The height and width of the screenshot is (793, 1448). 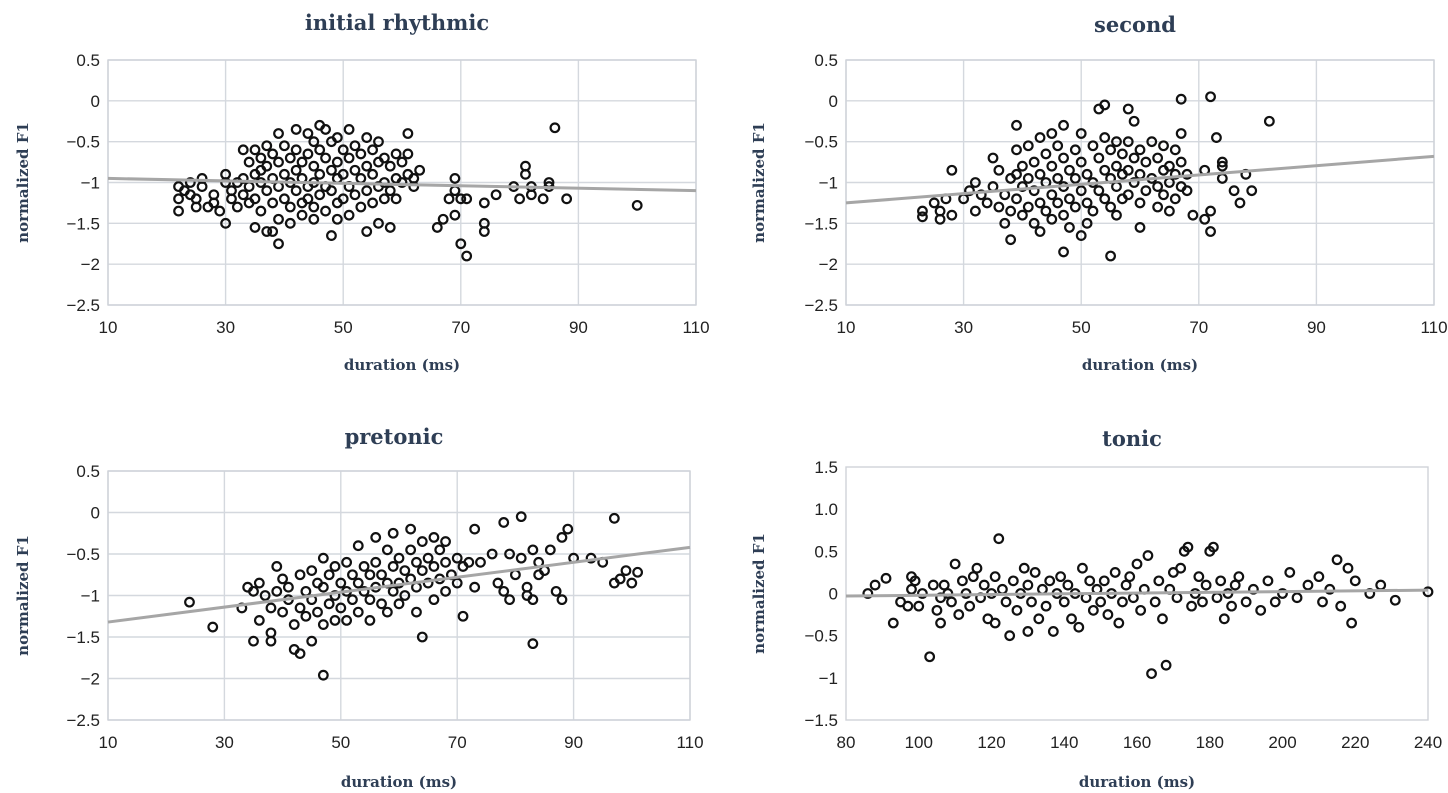 I want to click on y-axis-label: normalized F1, so click(x=759, y=182).